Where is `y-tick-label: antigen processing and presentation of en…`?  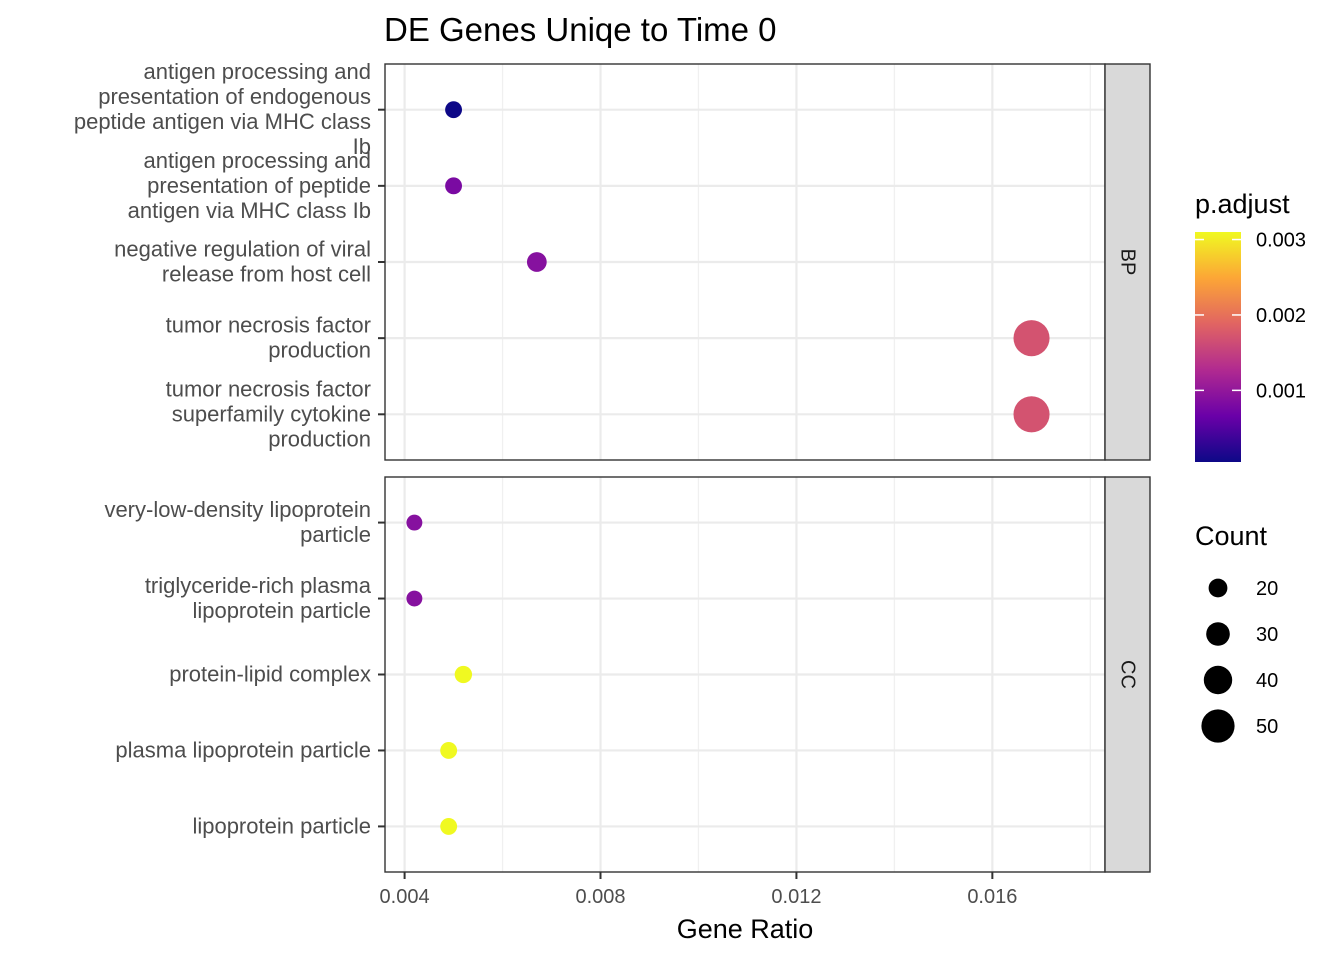 y-tick-label: antigen processing and presentation of en… is located at coordinates (222, 109).